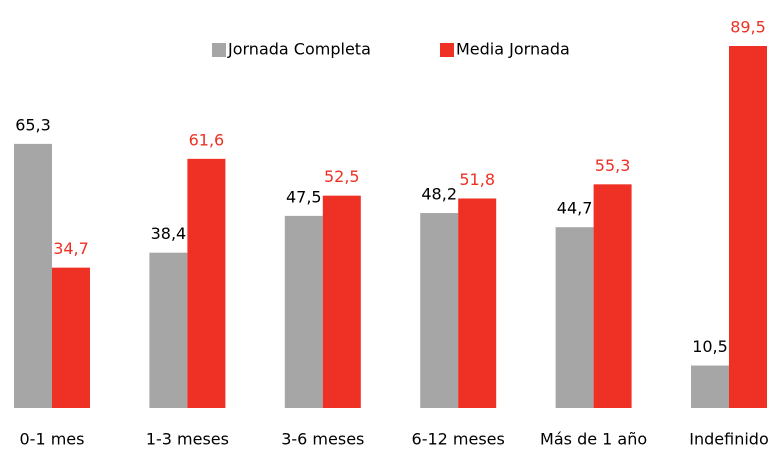  Describe the element at coordinates (513, 49) in the screenshot. I see `legend-label: Media Jornada` at that location.